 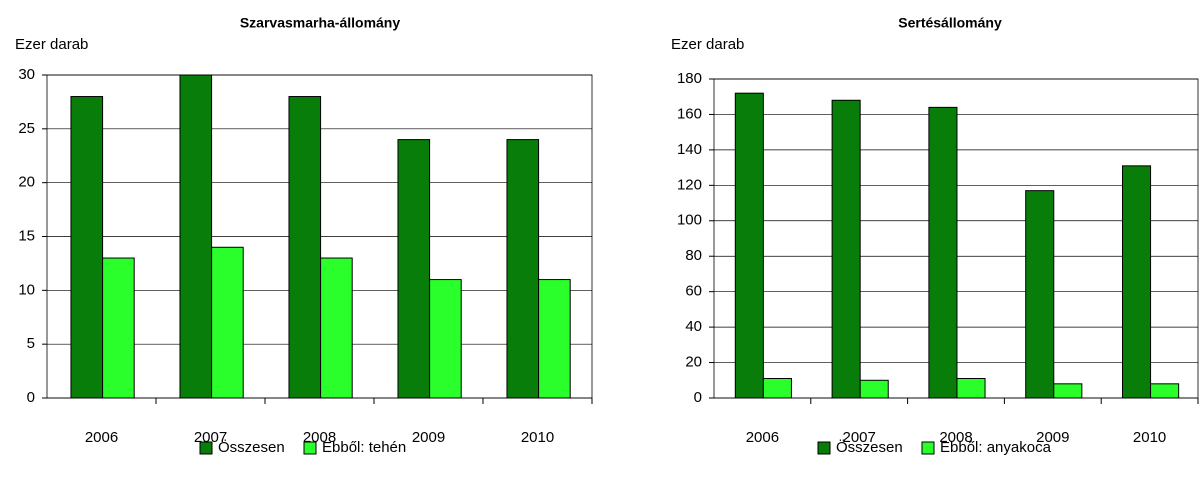 I want to click on y-tick-label: 5, so click(x=31, y=343).